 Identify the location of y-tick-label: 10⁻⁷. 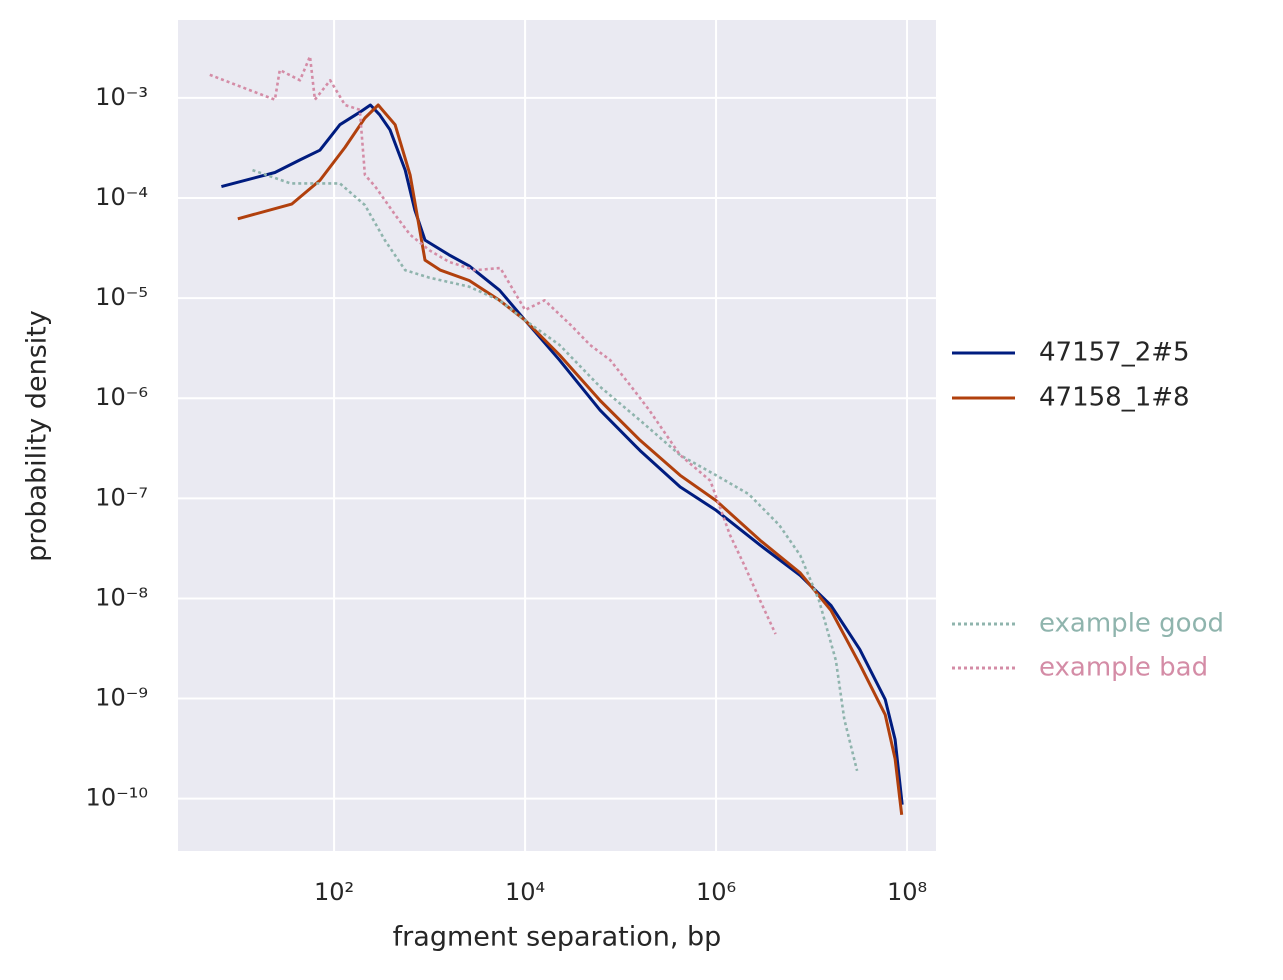
(121, 497).